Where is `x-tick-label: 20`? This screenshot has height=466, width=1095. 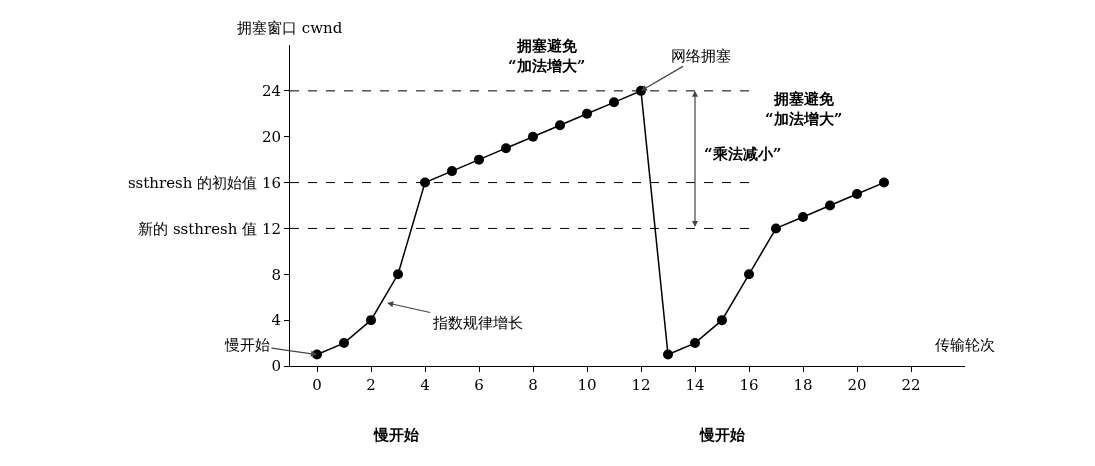
x-tick-label: 20 is located at coordinates (857, 385).